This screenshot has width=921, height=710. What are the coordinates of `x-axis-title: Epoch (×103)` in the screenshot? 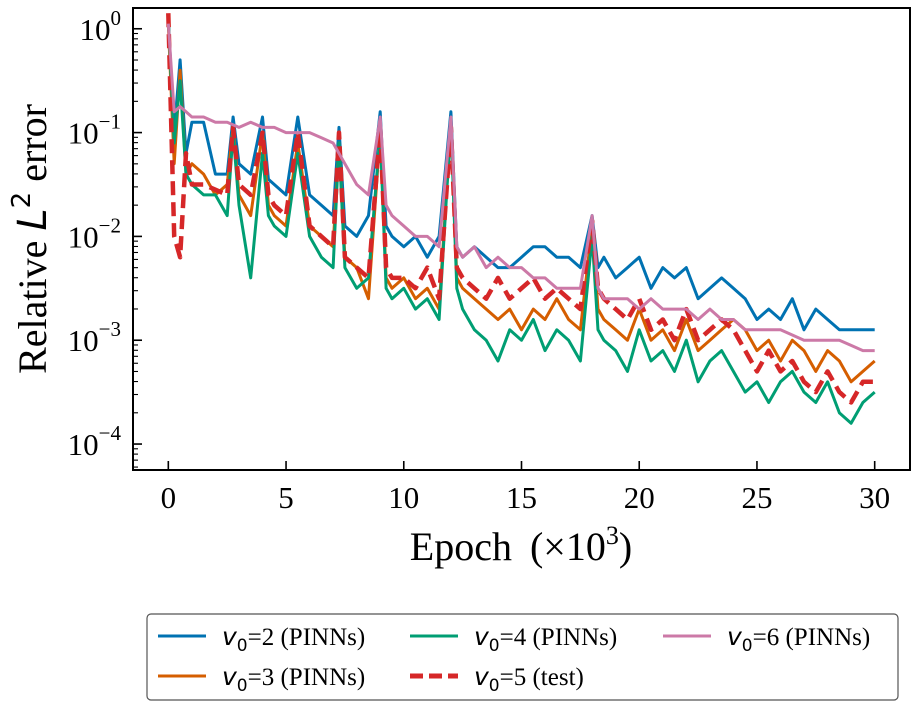 It's located at (521, 545).